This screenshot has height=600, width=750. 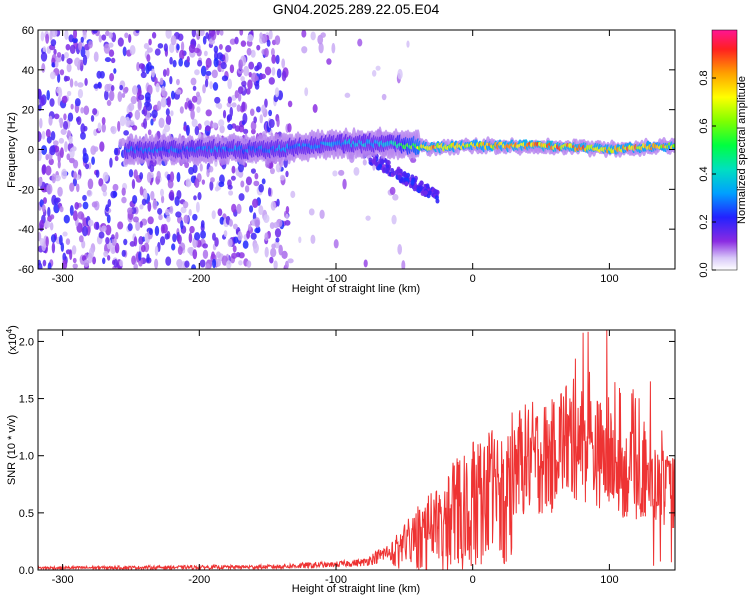 I want to click on spectrogram-x-tick-label: -100, so click(x=336, y=279).